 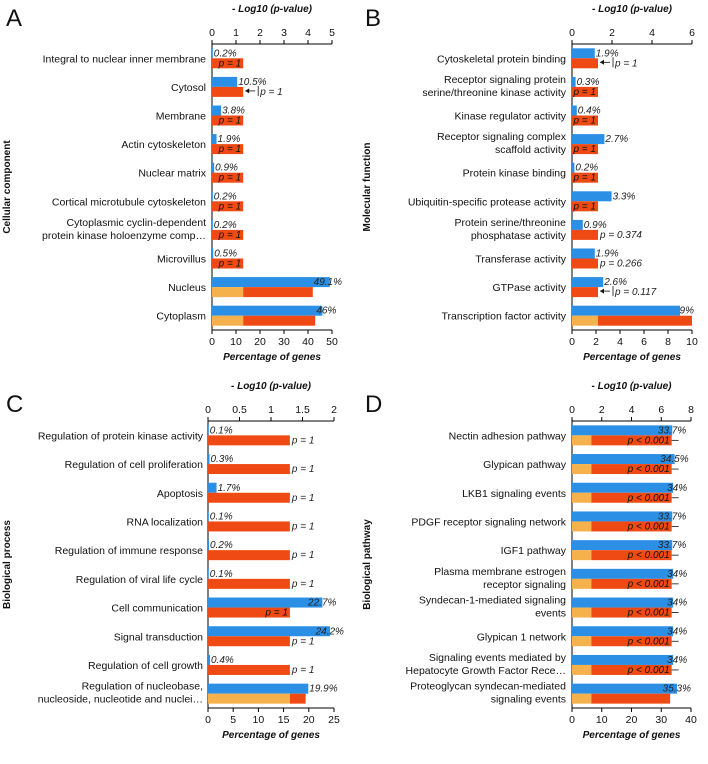 I want to click on category-label: Transcription factor activity, so click(x=504, y=317).